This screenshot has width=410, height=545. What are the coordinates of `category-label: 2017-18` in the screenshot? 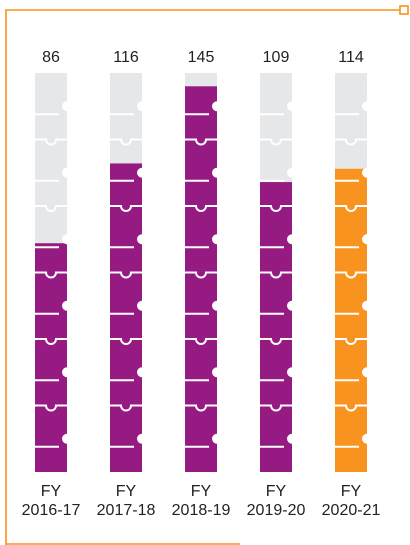 It's located at (126, 510).